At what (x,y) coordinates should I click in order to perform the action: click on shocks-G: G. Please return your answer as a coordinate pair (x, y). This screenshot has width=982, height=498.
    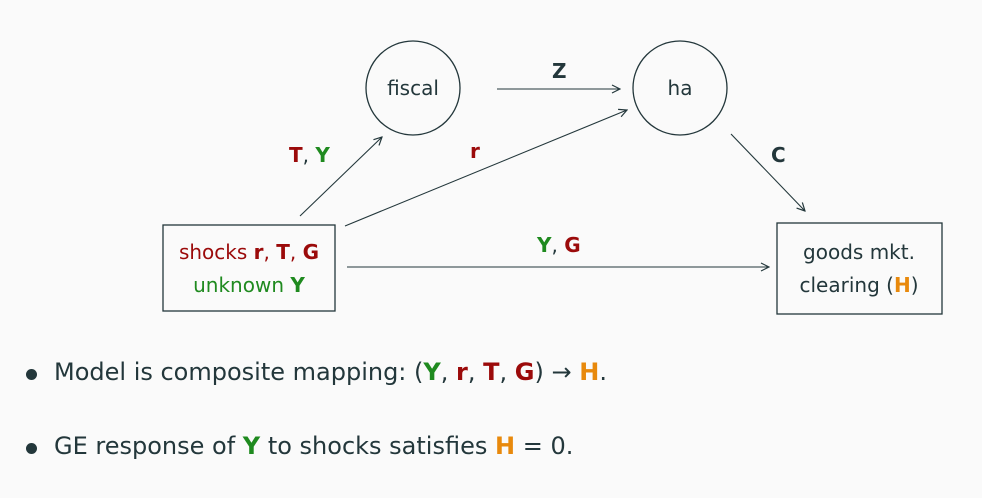
    Looking at the image, I should click on (311, 252).